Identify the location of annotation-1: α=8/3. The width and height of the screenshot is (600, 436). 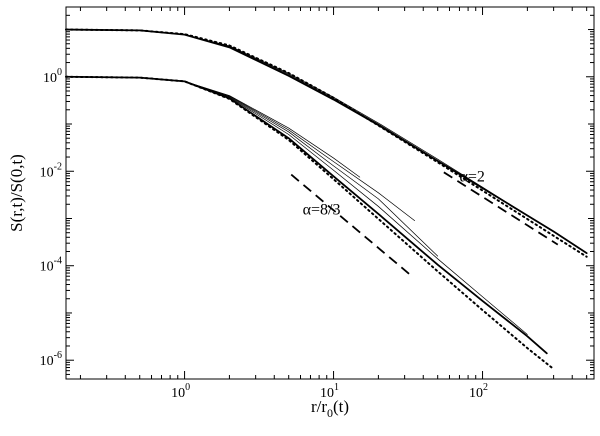
(322, 210).